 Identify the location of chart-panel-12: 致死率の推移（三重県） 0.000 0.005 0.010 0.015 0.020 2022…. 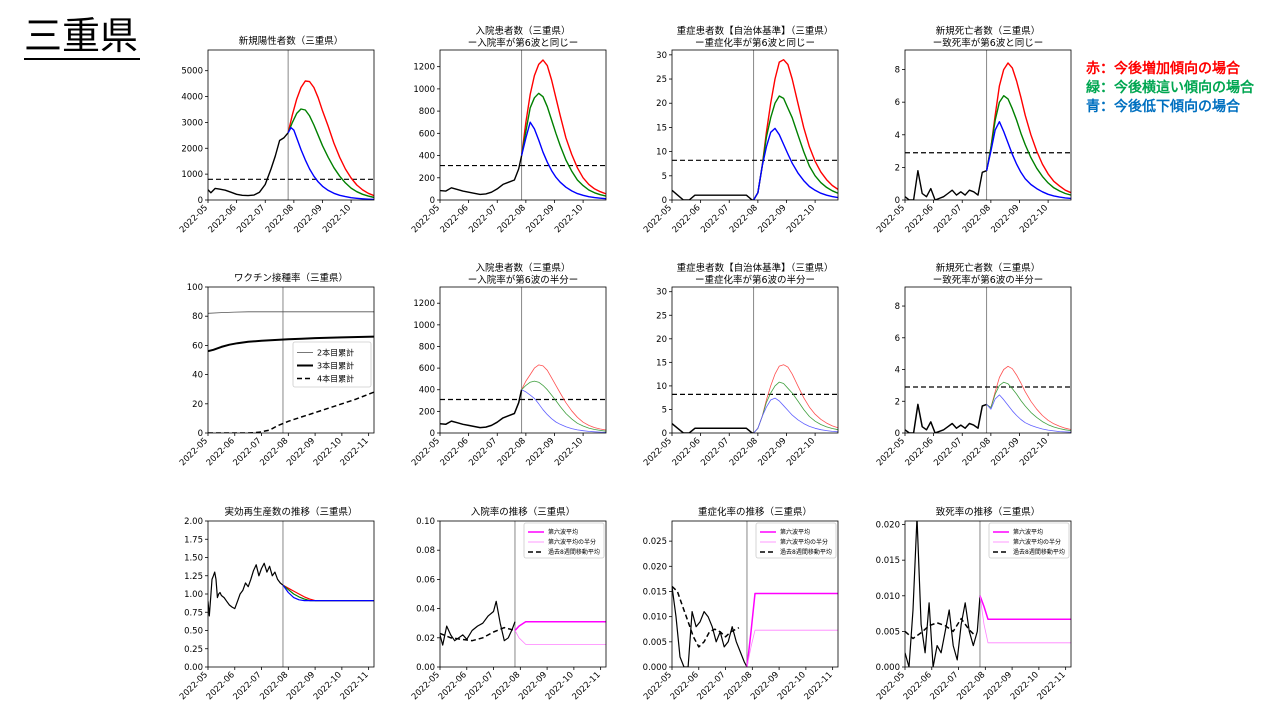
(973, 604).